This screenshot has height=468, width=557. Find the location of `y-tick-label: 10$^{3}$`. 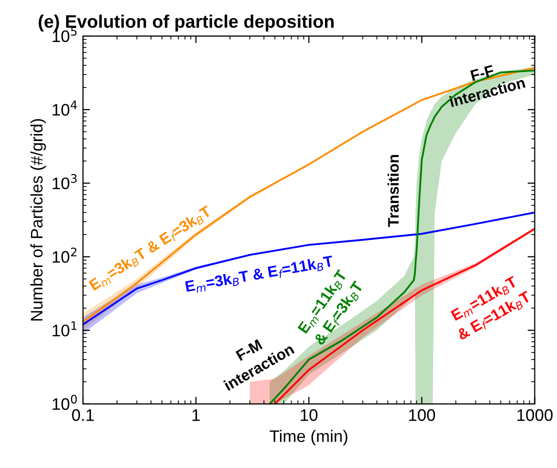

y-tick-label: 10$^{3}$ is located at coordinates (64, 182).